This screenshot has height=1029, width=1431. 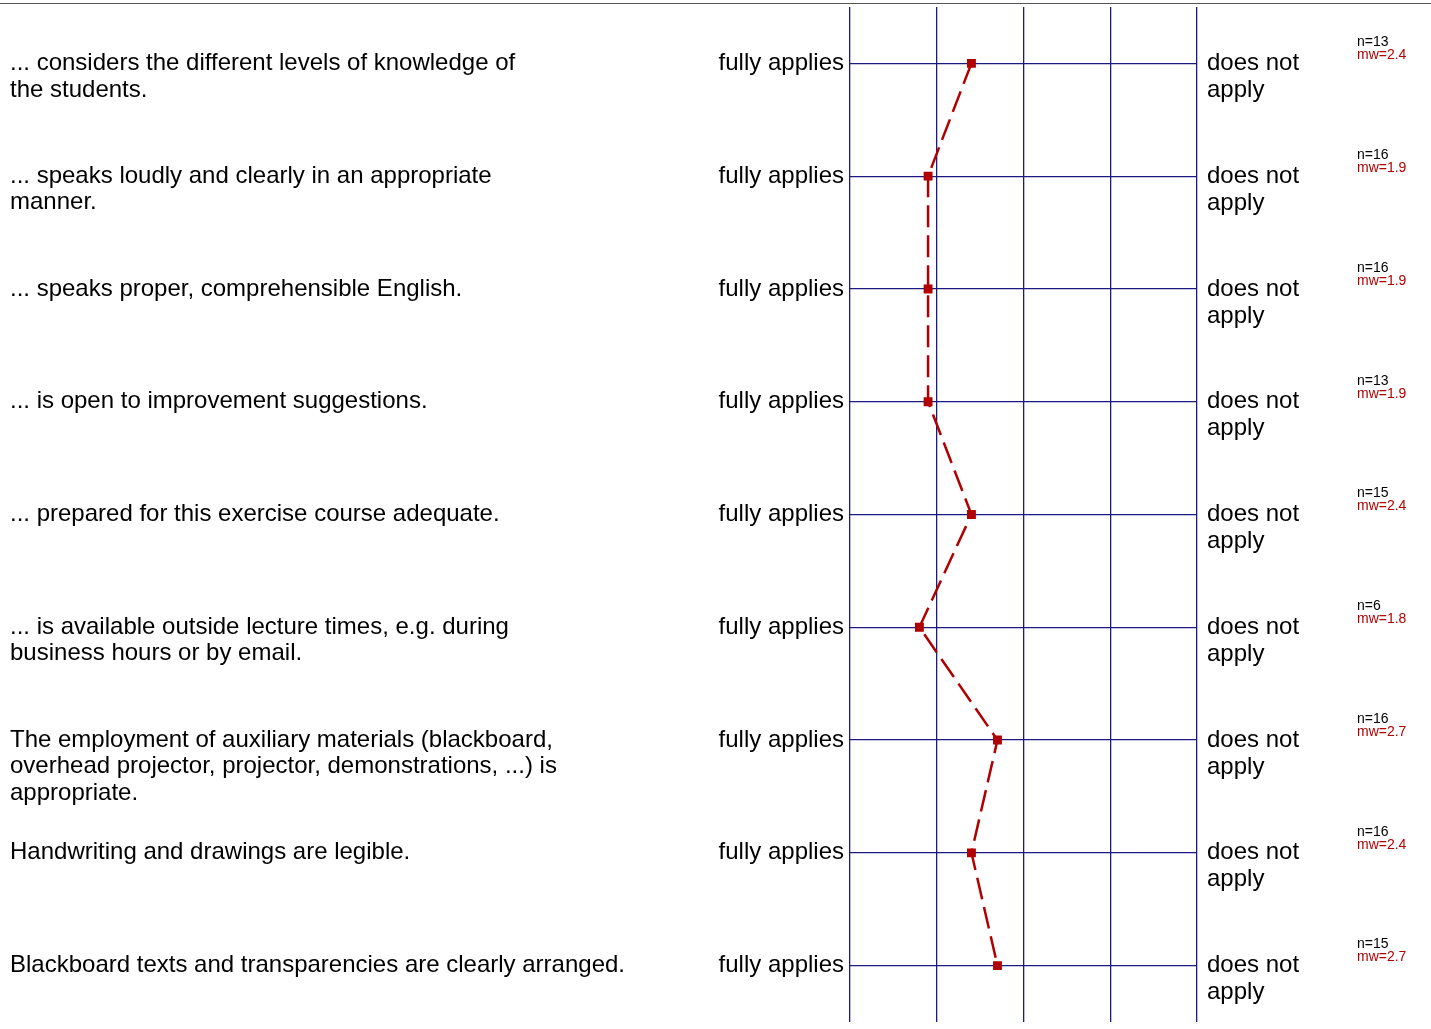 What do you see at coordinates (259, 638) in the screenshot?
I see `y-tick-label: ... is available outside lecture times, e.g. during business hours or by email.` at bounding box center [259, 638].